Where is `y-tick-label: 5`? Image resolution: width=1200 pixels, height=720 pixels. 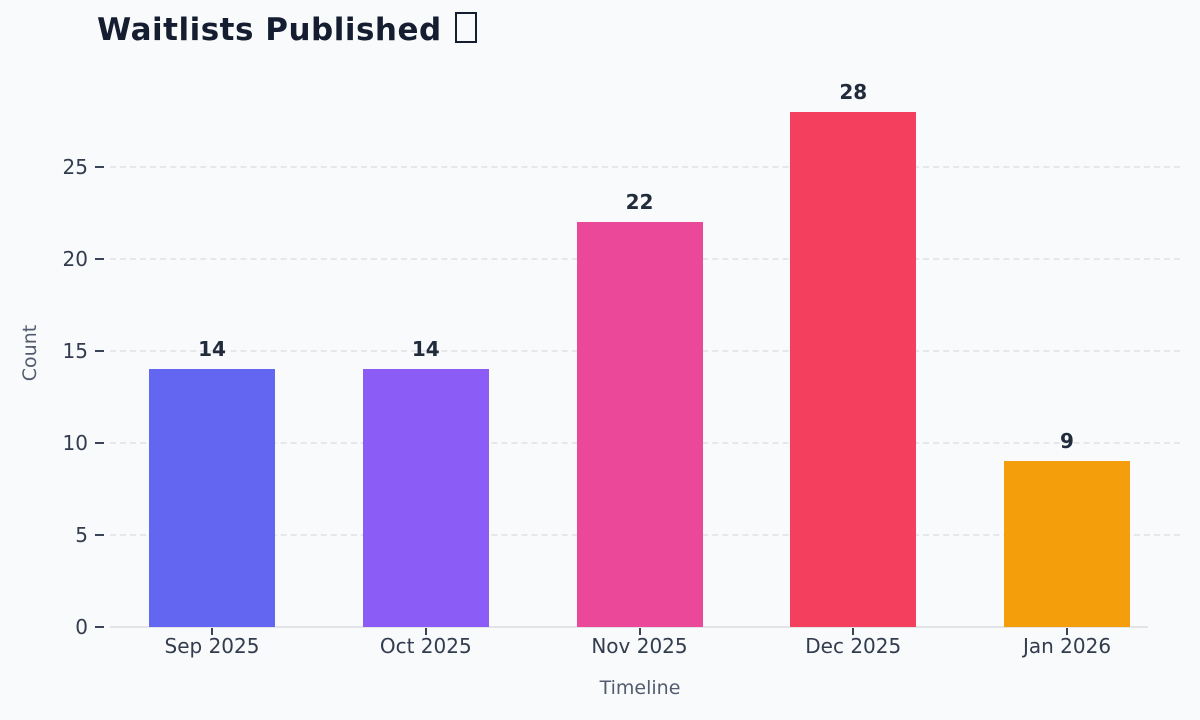
y-tick-label: 5 is located at coordinates (81, 535).